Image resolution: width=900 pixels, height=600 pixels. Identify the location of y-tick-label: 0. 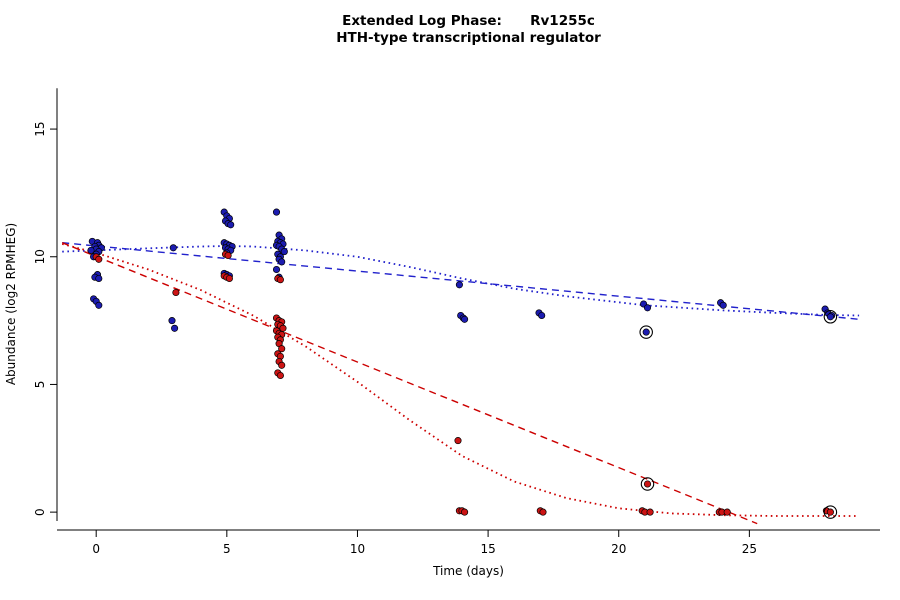
(40, 512).